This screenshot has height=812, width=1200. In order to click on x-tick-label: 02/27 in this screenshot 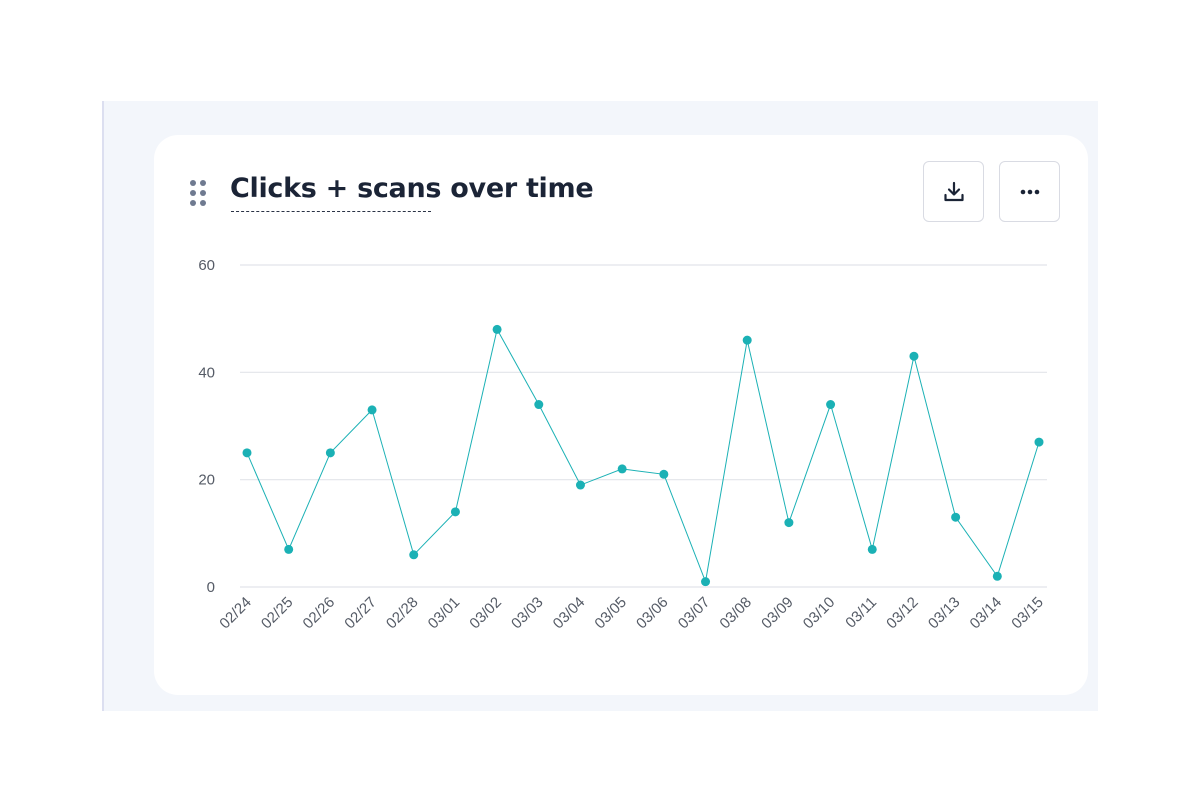, I will do `click(360, 613)`.